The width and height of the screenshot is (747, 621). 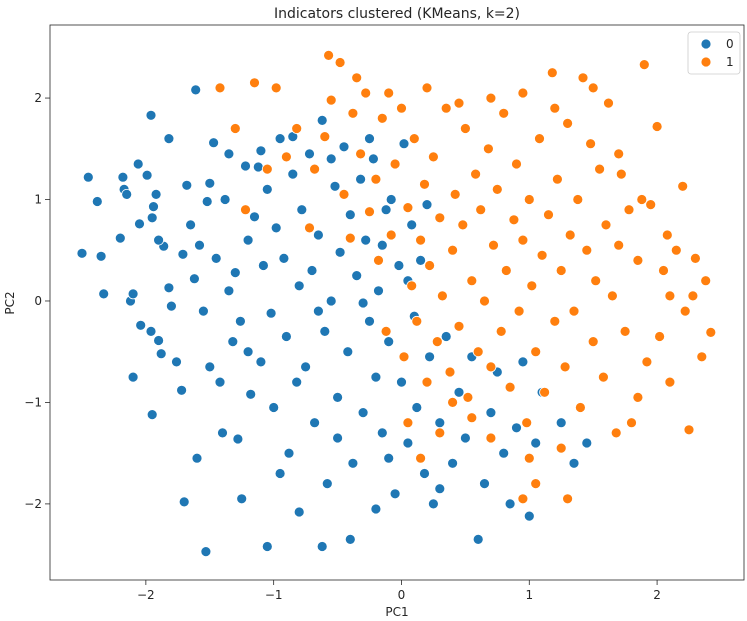 What do you see at coordinates (730, 62) in the screenshot?
I see `legend-label-cluster-1: 1` at bounding box center [730, 62].